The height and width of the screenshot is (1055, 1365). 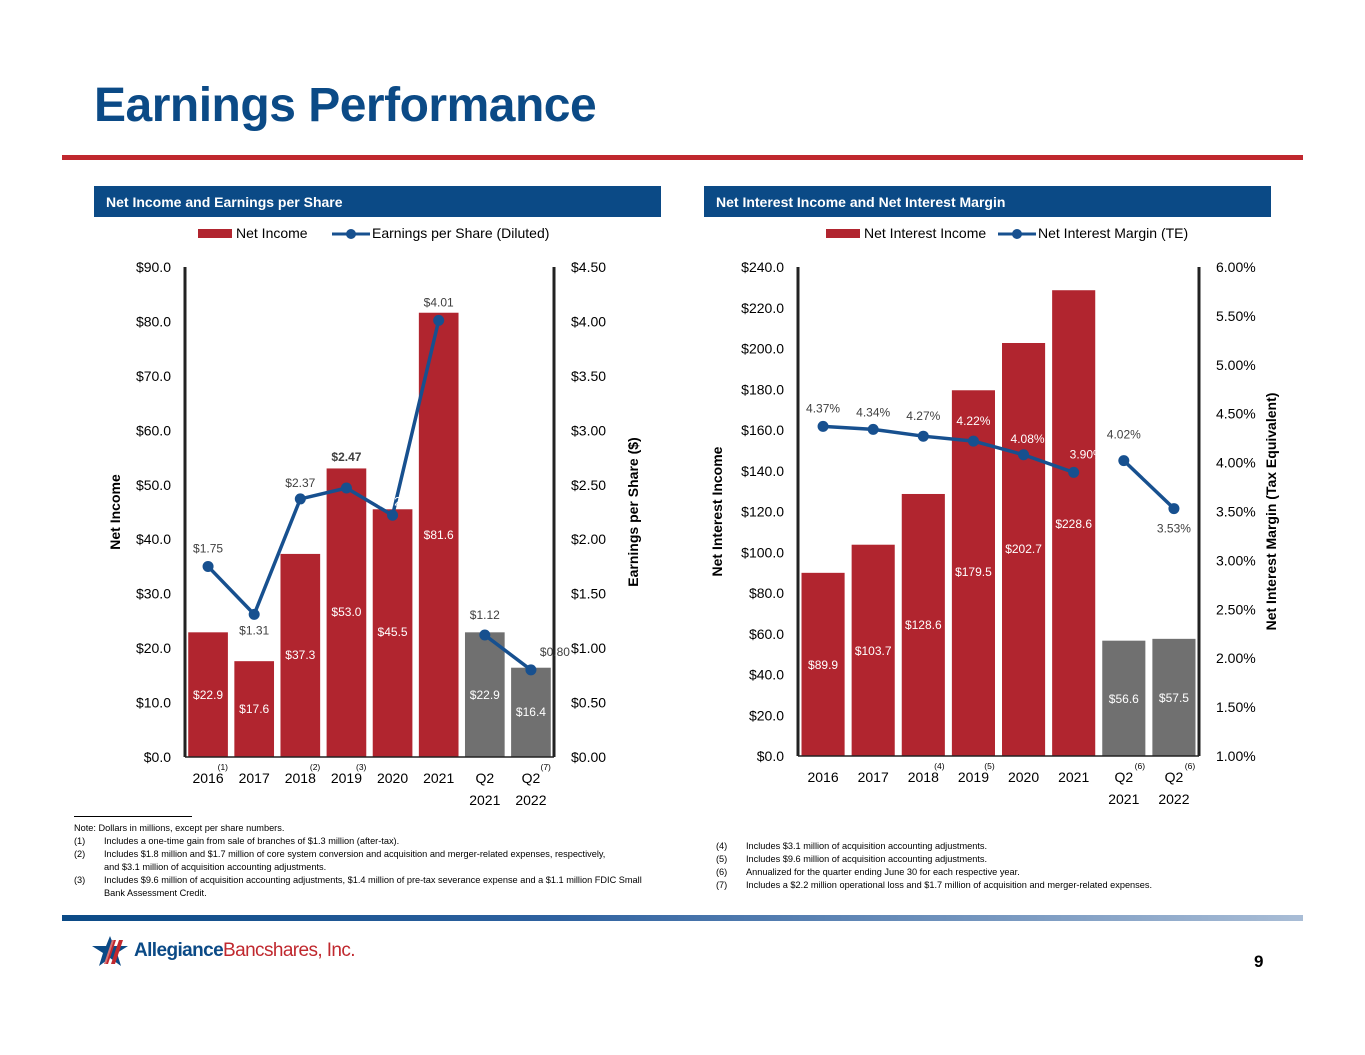 I want to click on x-axis-tick-label: 2021, so click(x=438, y=778).